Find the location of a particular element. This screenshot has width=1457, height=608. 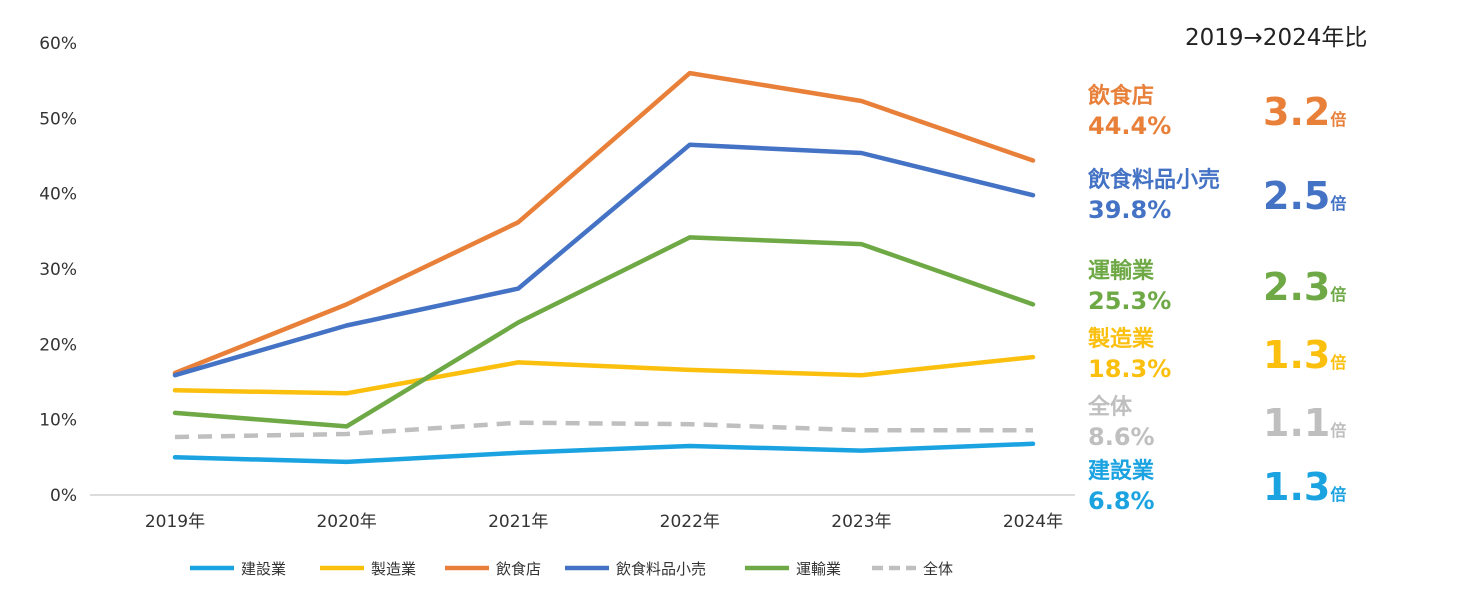

ratio-item: 製造業 18.3% 1.3倍 is located at coordinates (1268, 358).